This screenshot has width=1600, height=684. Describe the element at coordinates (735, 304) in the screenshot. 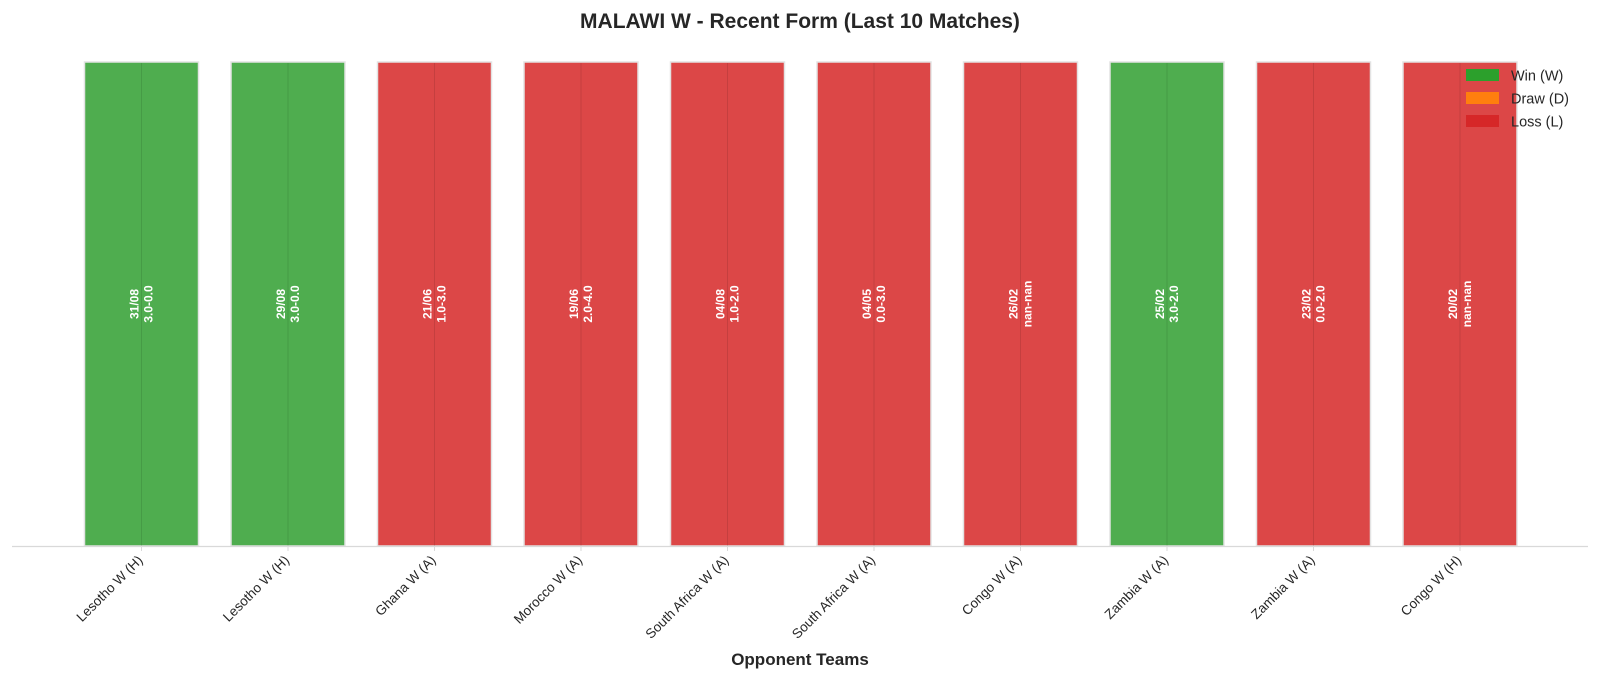

I see `bar-label-score: 1.0-2.0` at that location.